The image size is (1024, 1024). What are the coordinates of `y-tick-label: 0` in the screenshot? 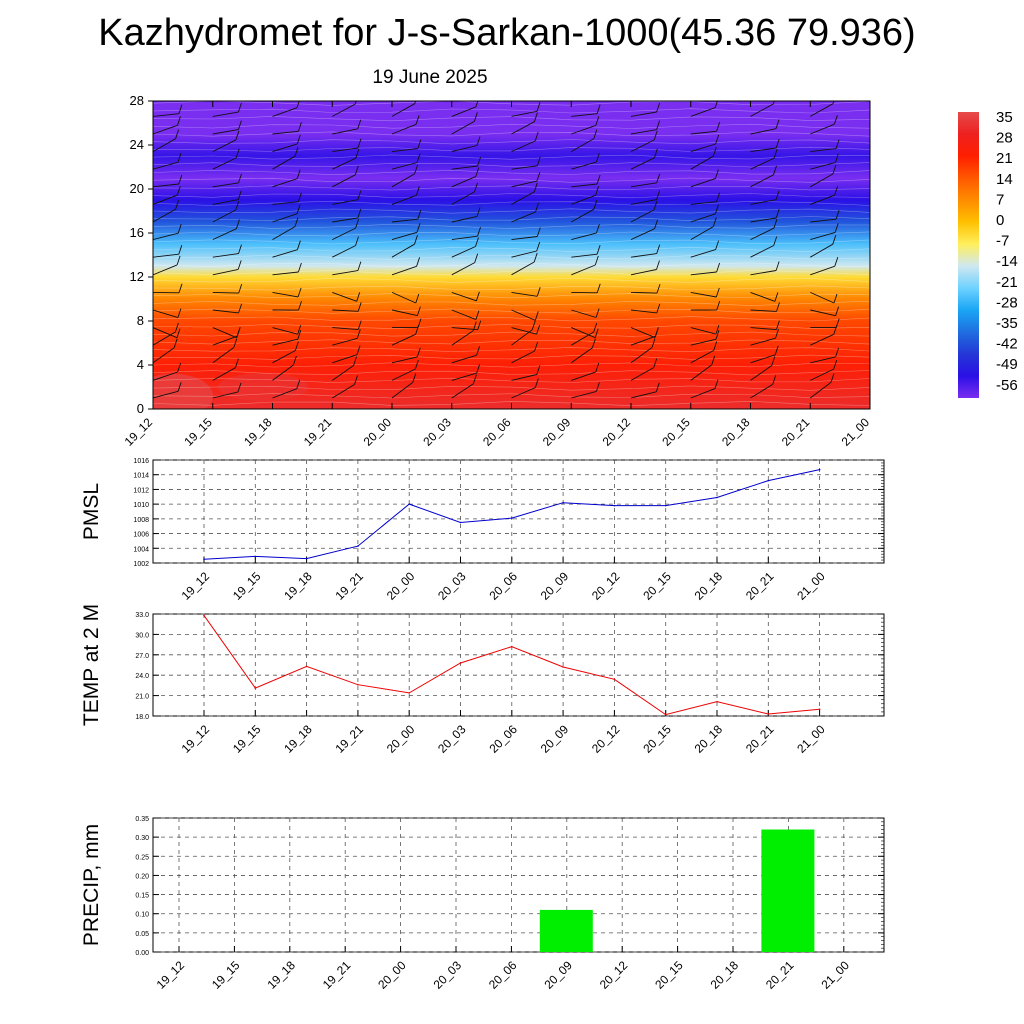 It's located at (140, 408).